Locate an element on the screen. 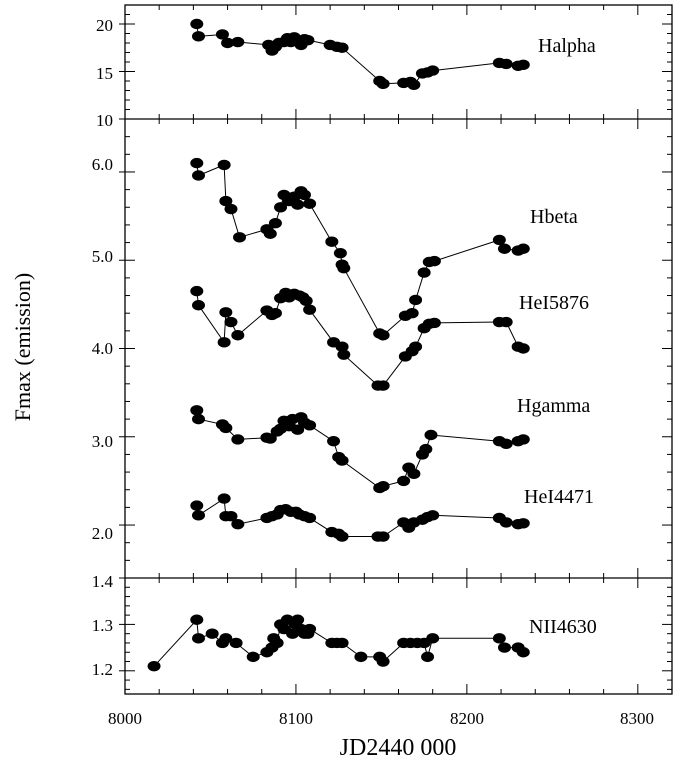  y-tick-label: 1.3 is located at coordinates (102, 625).